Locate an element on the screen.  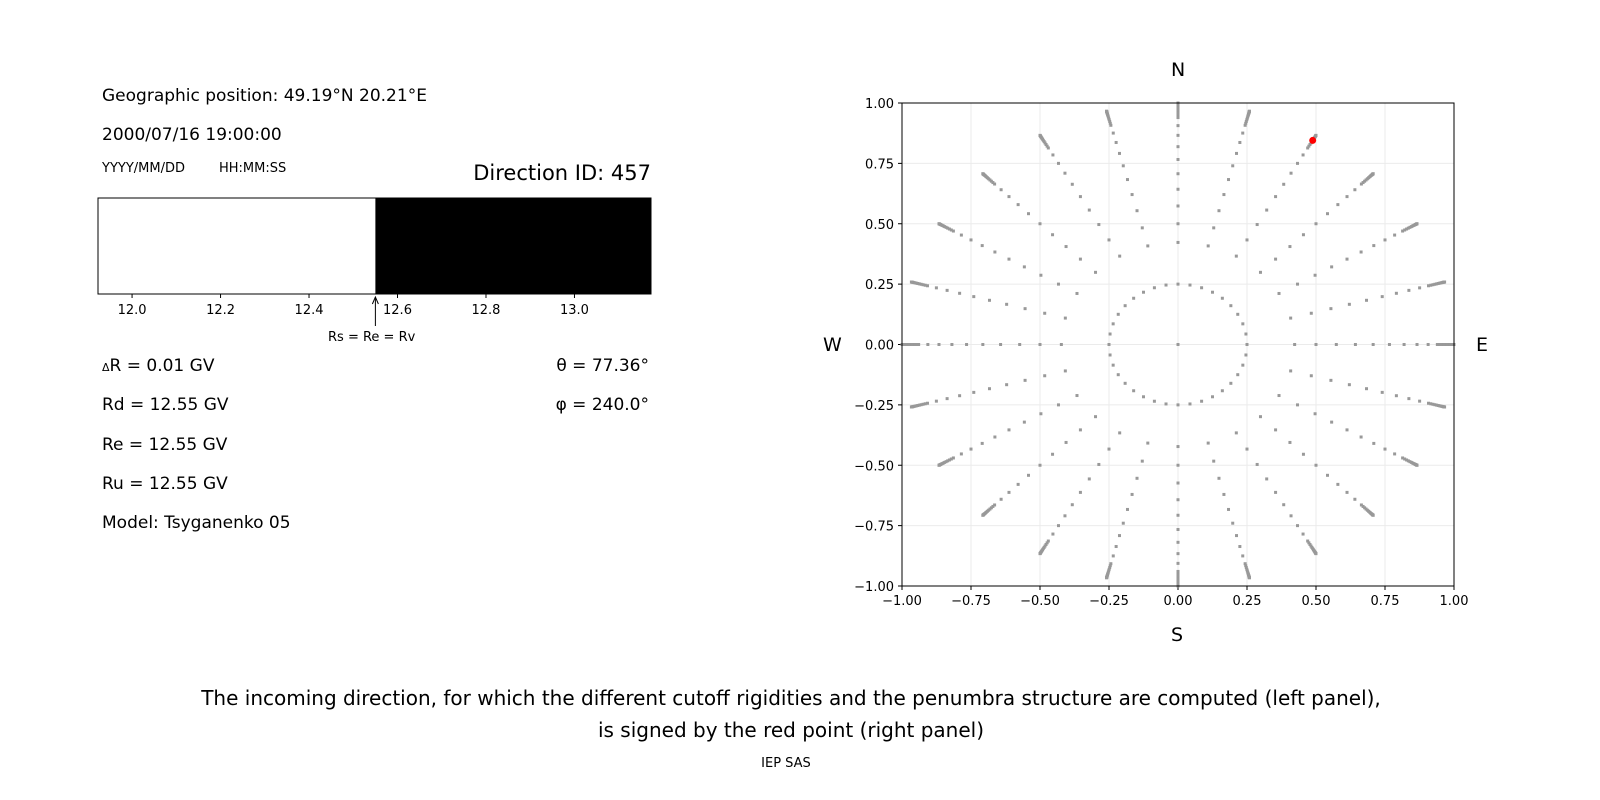
rd: Rd = 12.55 GV is located at coordinates (165, 405).